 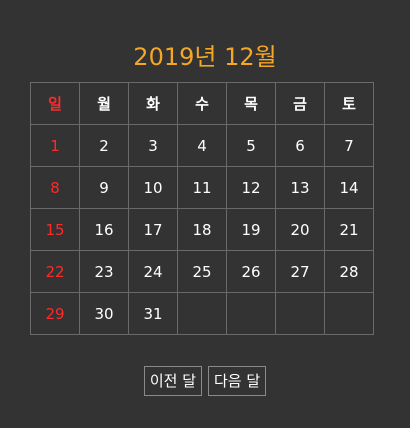 I want to click on day-cell: 31, so click(x=153, y=313).